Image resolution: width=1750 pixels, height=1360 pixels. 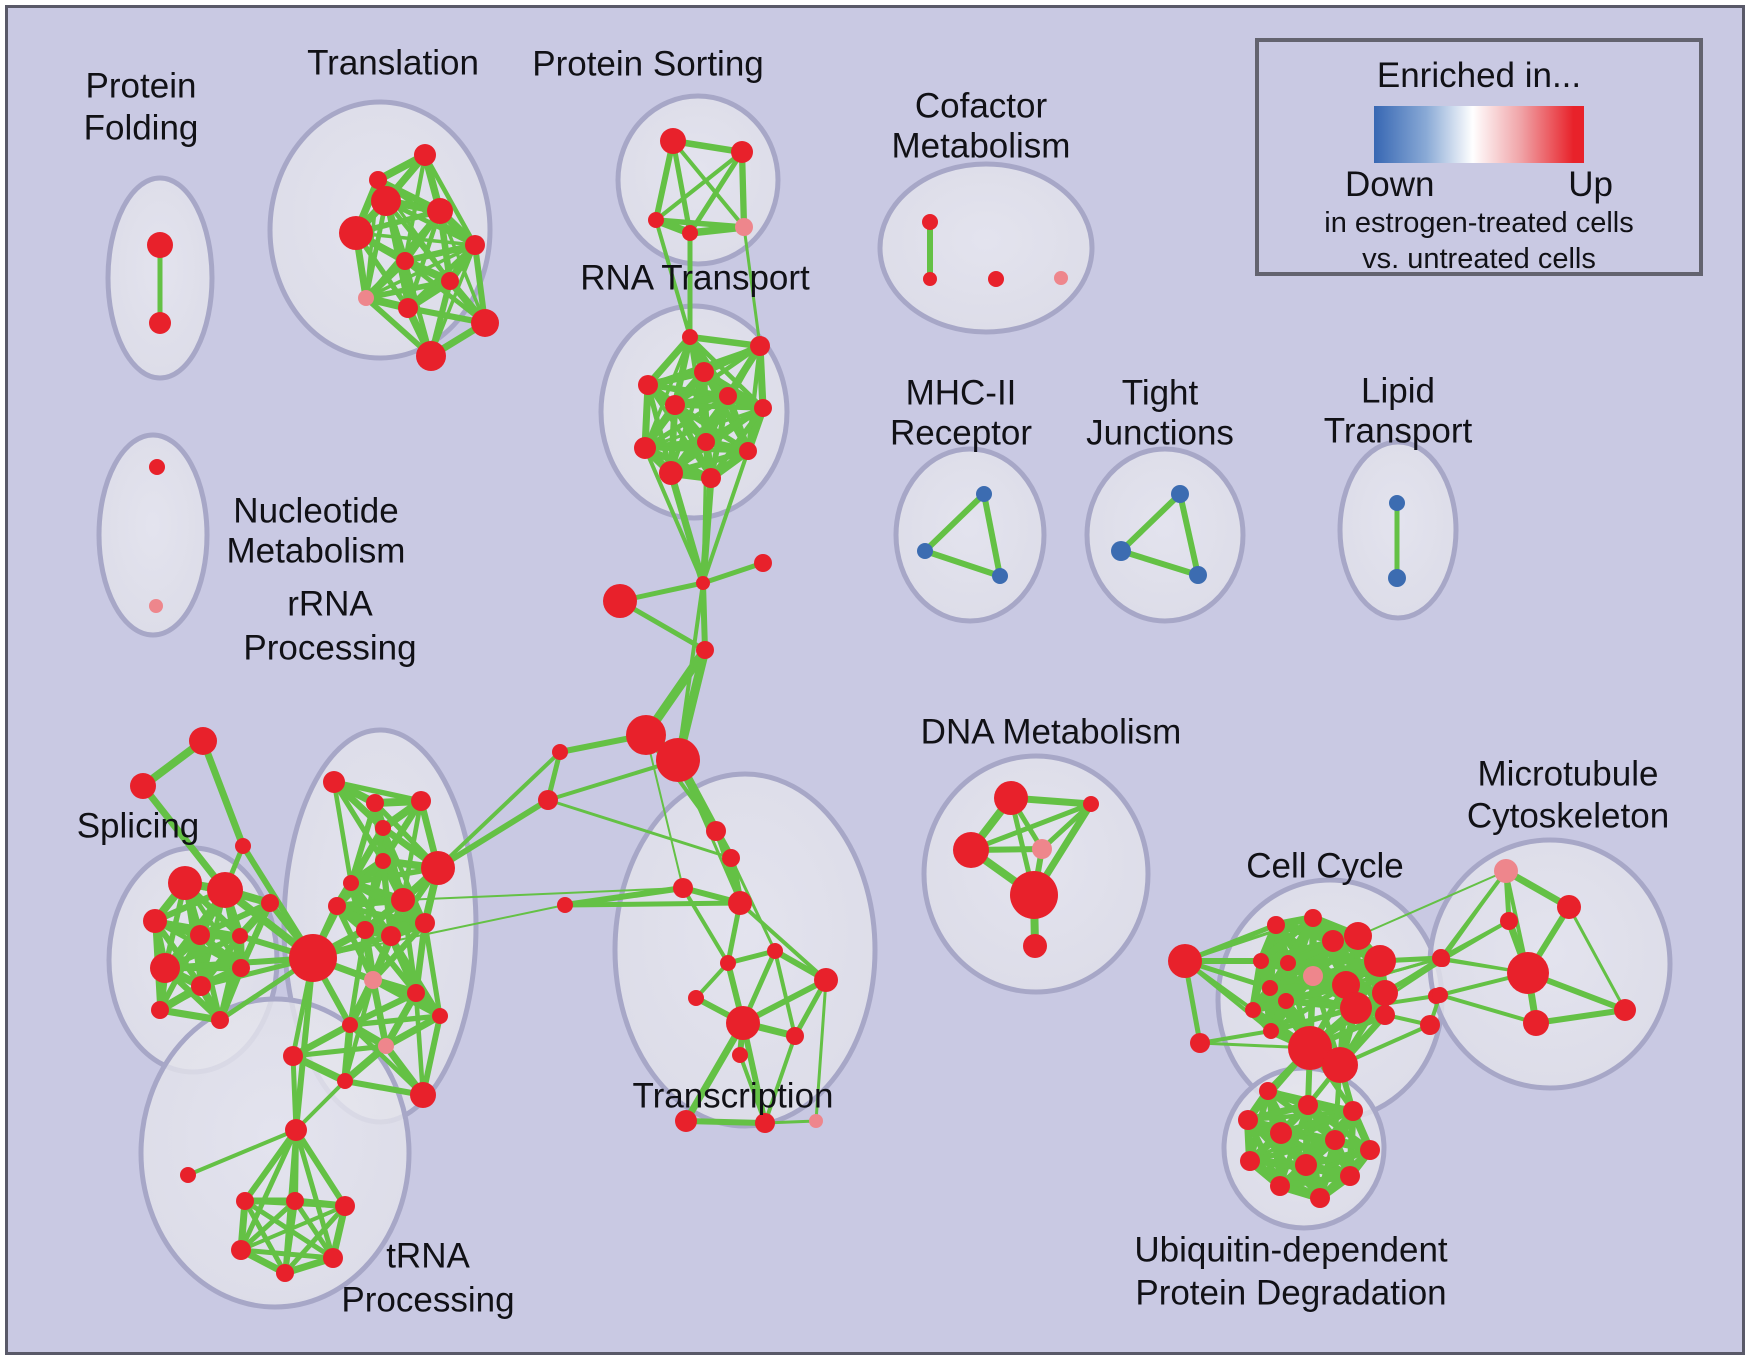 I want to click on network-node-cofactor-metabolism, so click(x=1061, y=278).